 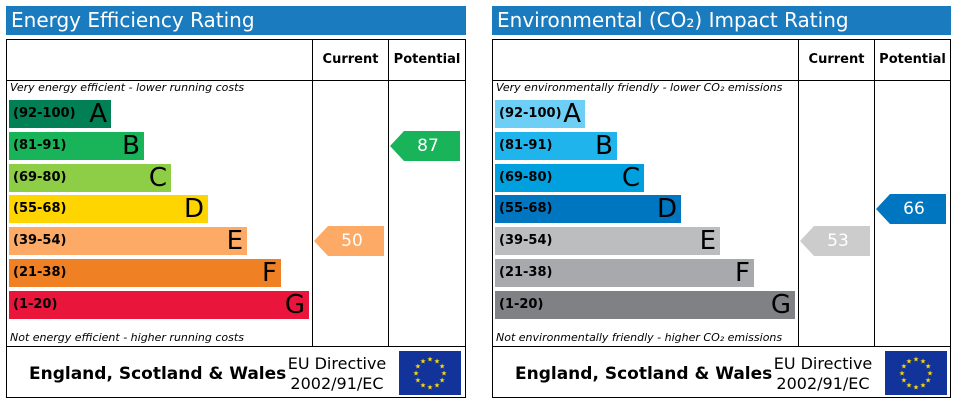 What do you see at coordinates (428, 145) in the screenshot?
I see `potential-rating-value: 87` at bounding box center [428, 145].